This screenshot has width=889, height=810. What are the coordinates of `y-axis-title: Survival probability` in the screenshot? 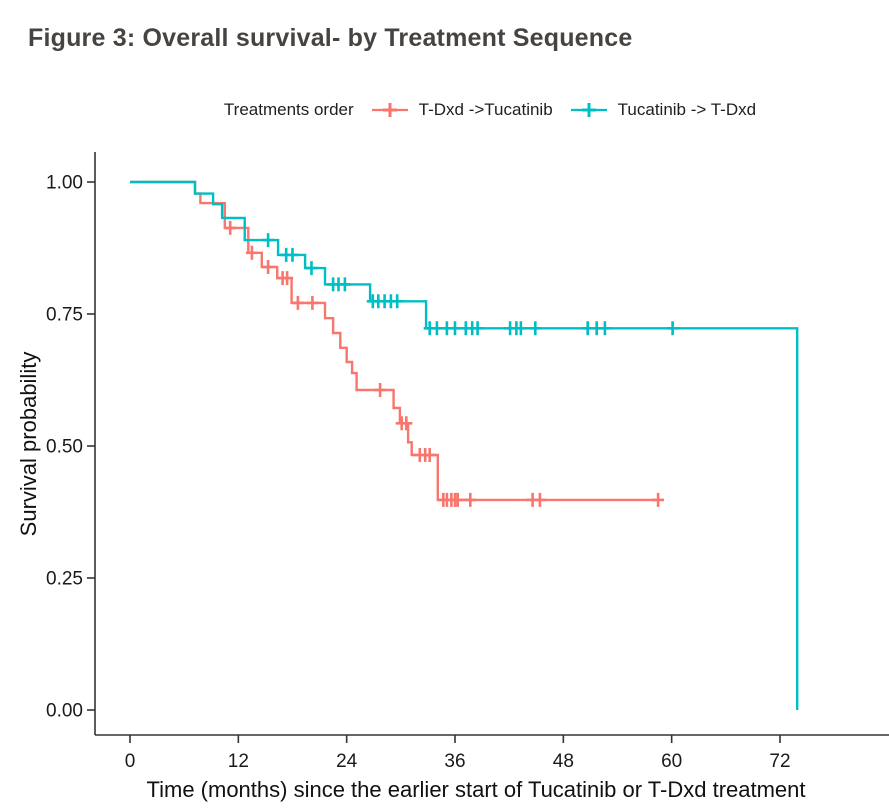 It's located at (28, 444).